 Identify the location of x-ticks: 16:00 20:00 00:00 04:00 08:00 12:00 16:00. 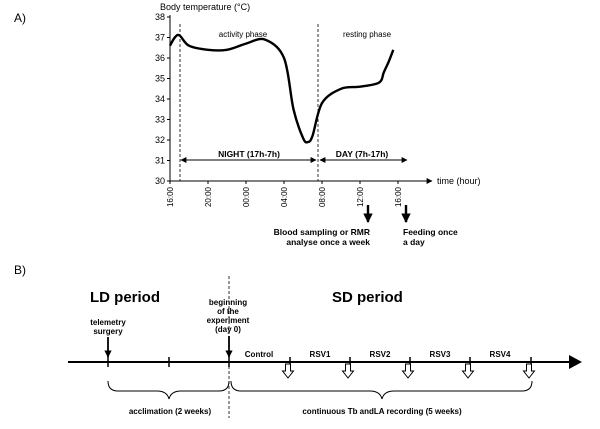
(284, 194).